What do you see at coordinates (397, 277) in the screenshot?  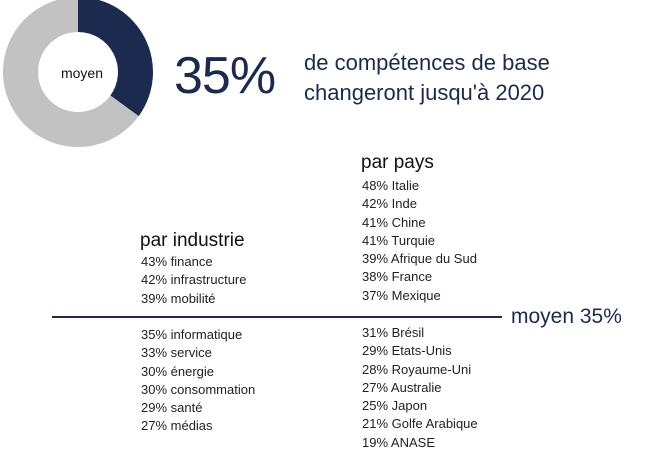 I see `country-item: 38% France` at bounding box center [397, 277].